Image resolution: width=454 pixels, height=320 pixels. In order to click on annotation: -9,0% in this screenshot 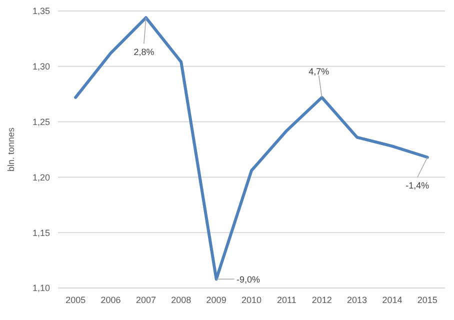, I will do `click(248, 279)`.